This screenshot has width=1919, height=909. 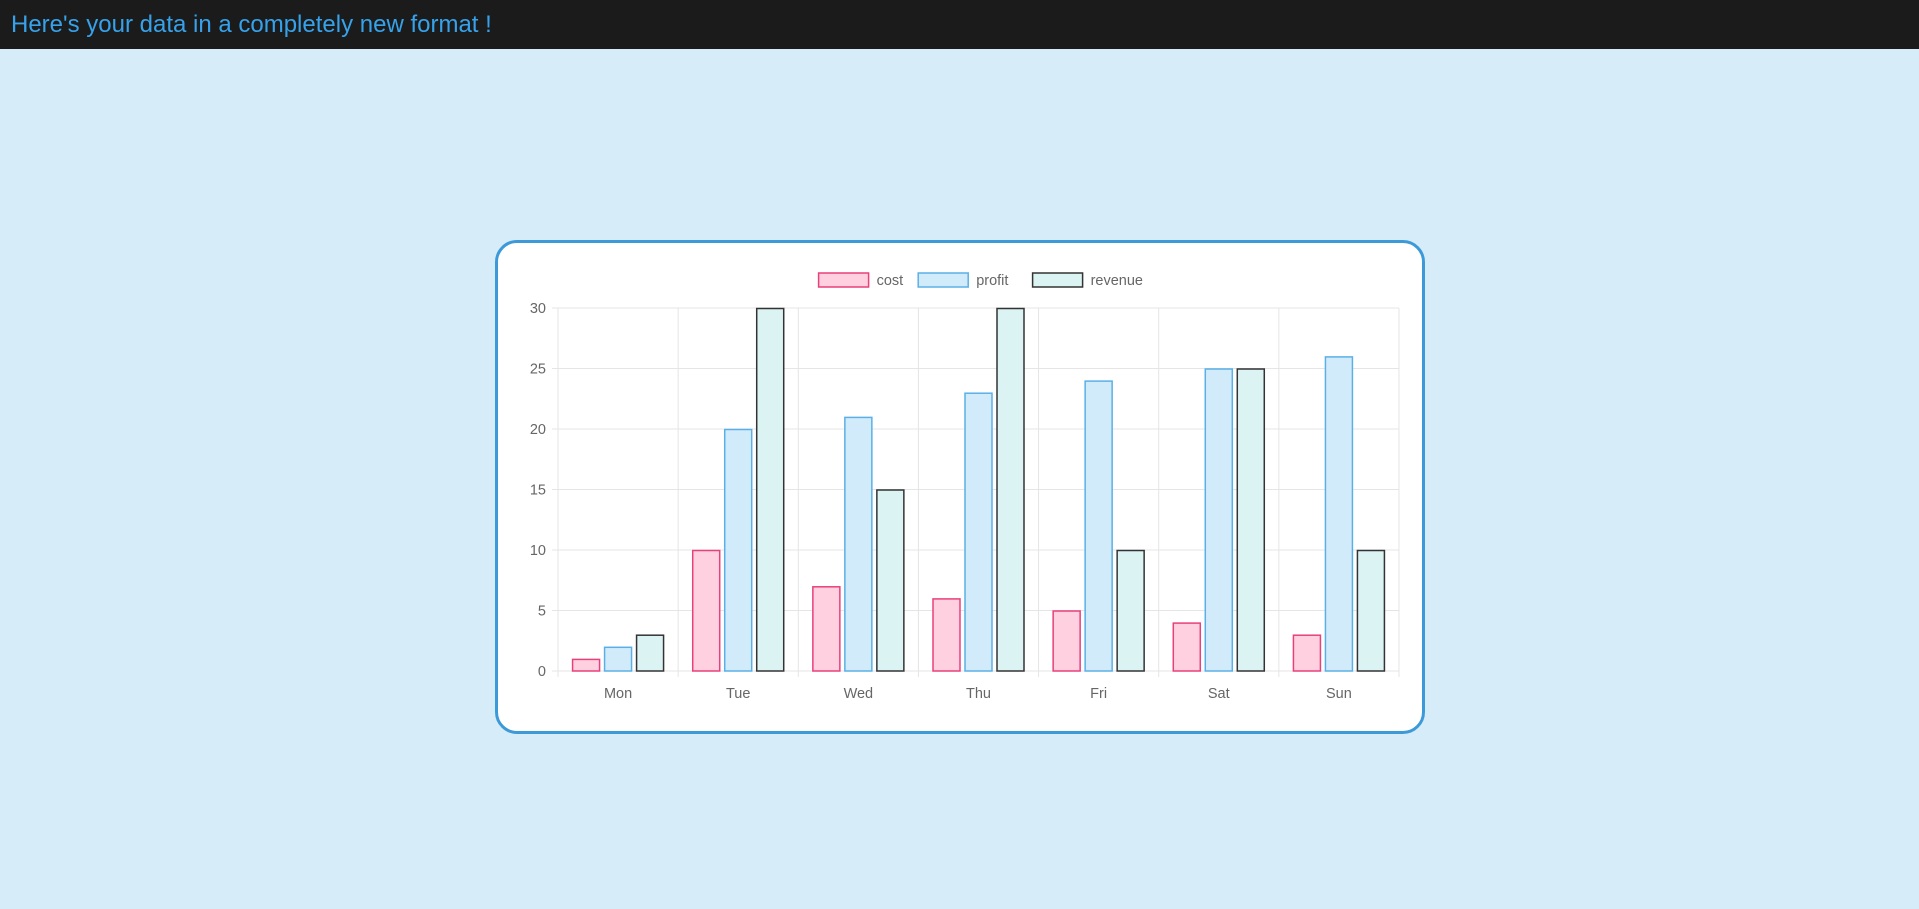 I want to click on legend: cost profit revenue, so click(x=980, y=280).